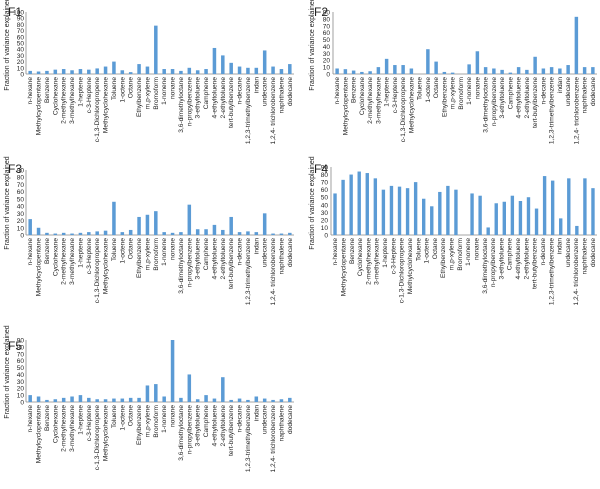  Describe the element at coordinates (493, 262) in the screenshot. I see `x-tick-label: n-propylbenzene` at that location.